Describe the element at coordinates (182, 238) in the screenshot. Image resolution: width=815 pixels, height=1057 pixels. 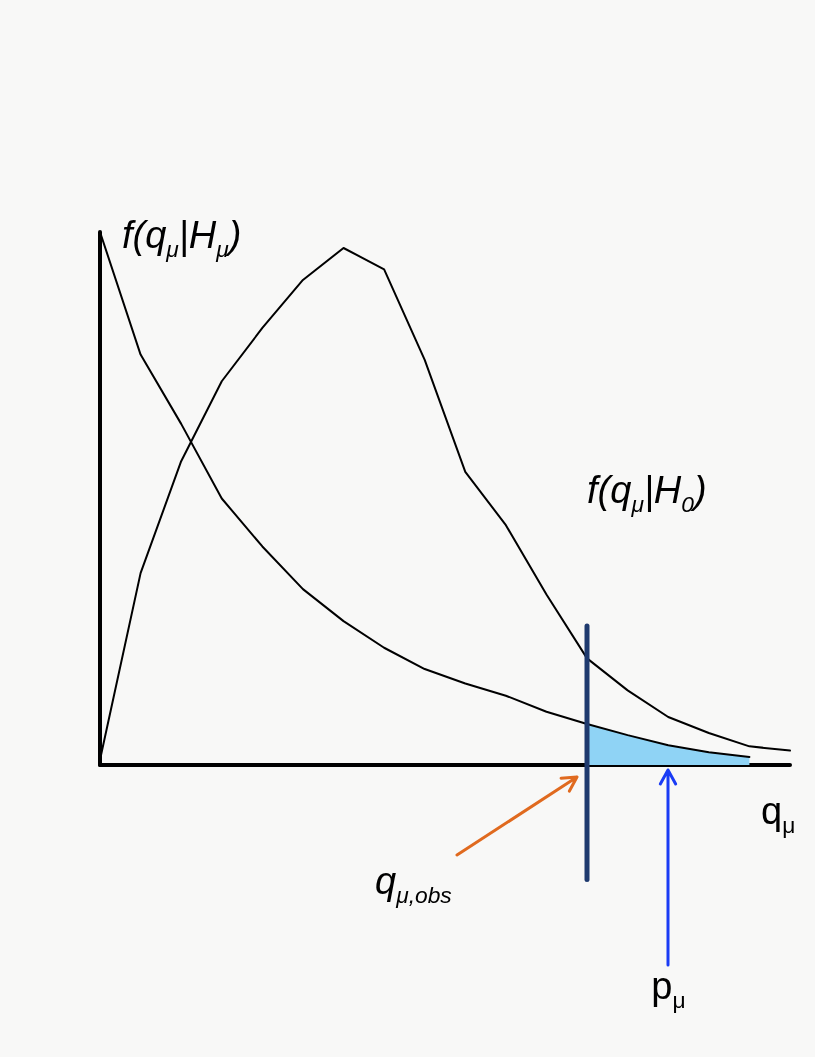
I see `series-label: f(q$_{μ}$|H$_{μ}$)` at that location.